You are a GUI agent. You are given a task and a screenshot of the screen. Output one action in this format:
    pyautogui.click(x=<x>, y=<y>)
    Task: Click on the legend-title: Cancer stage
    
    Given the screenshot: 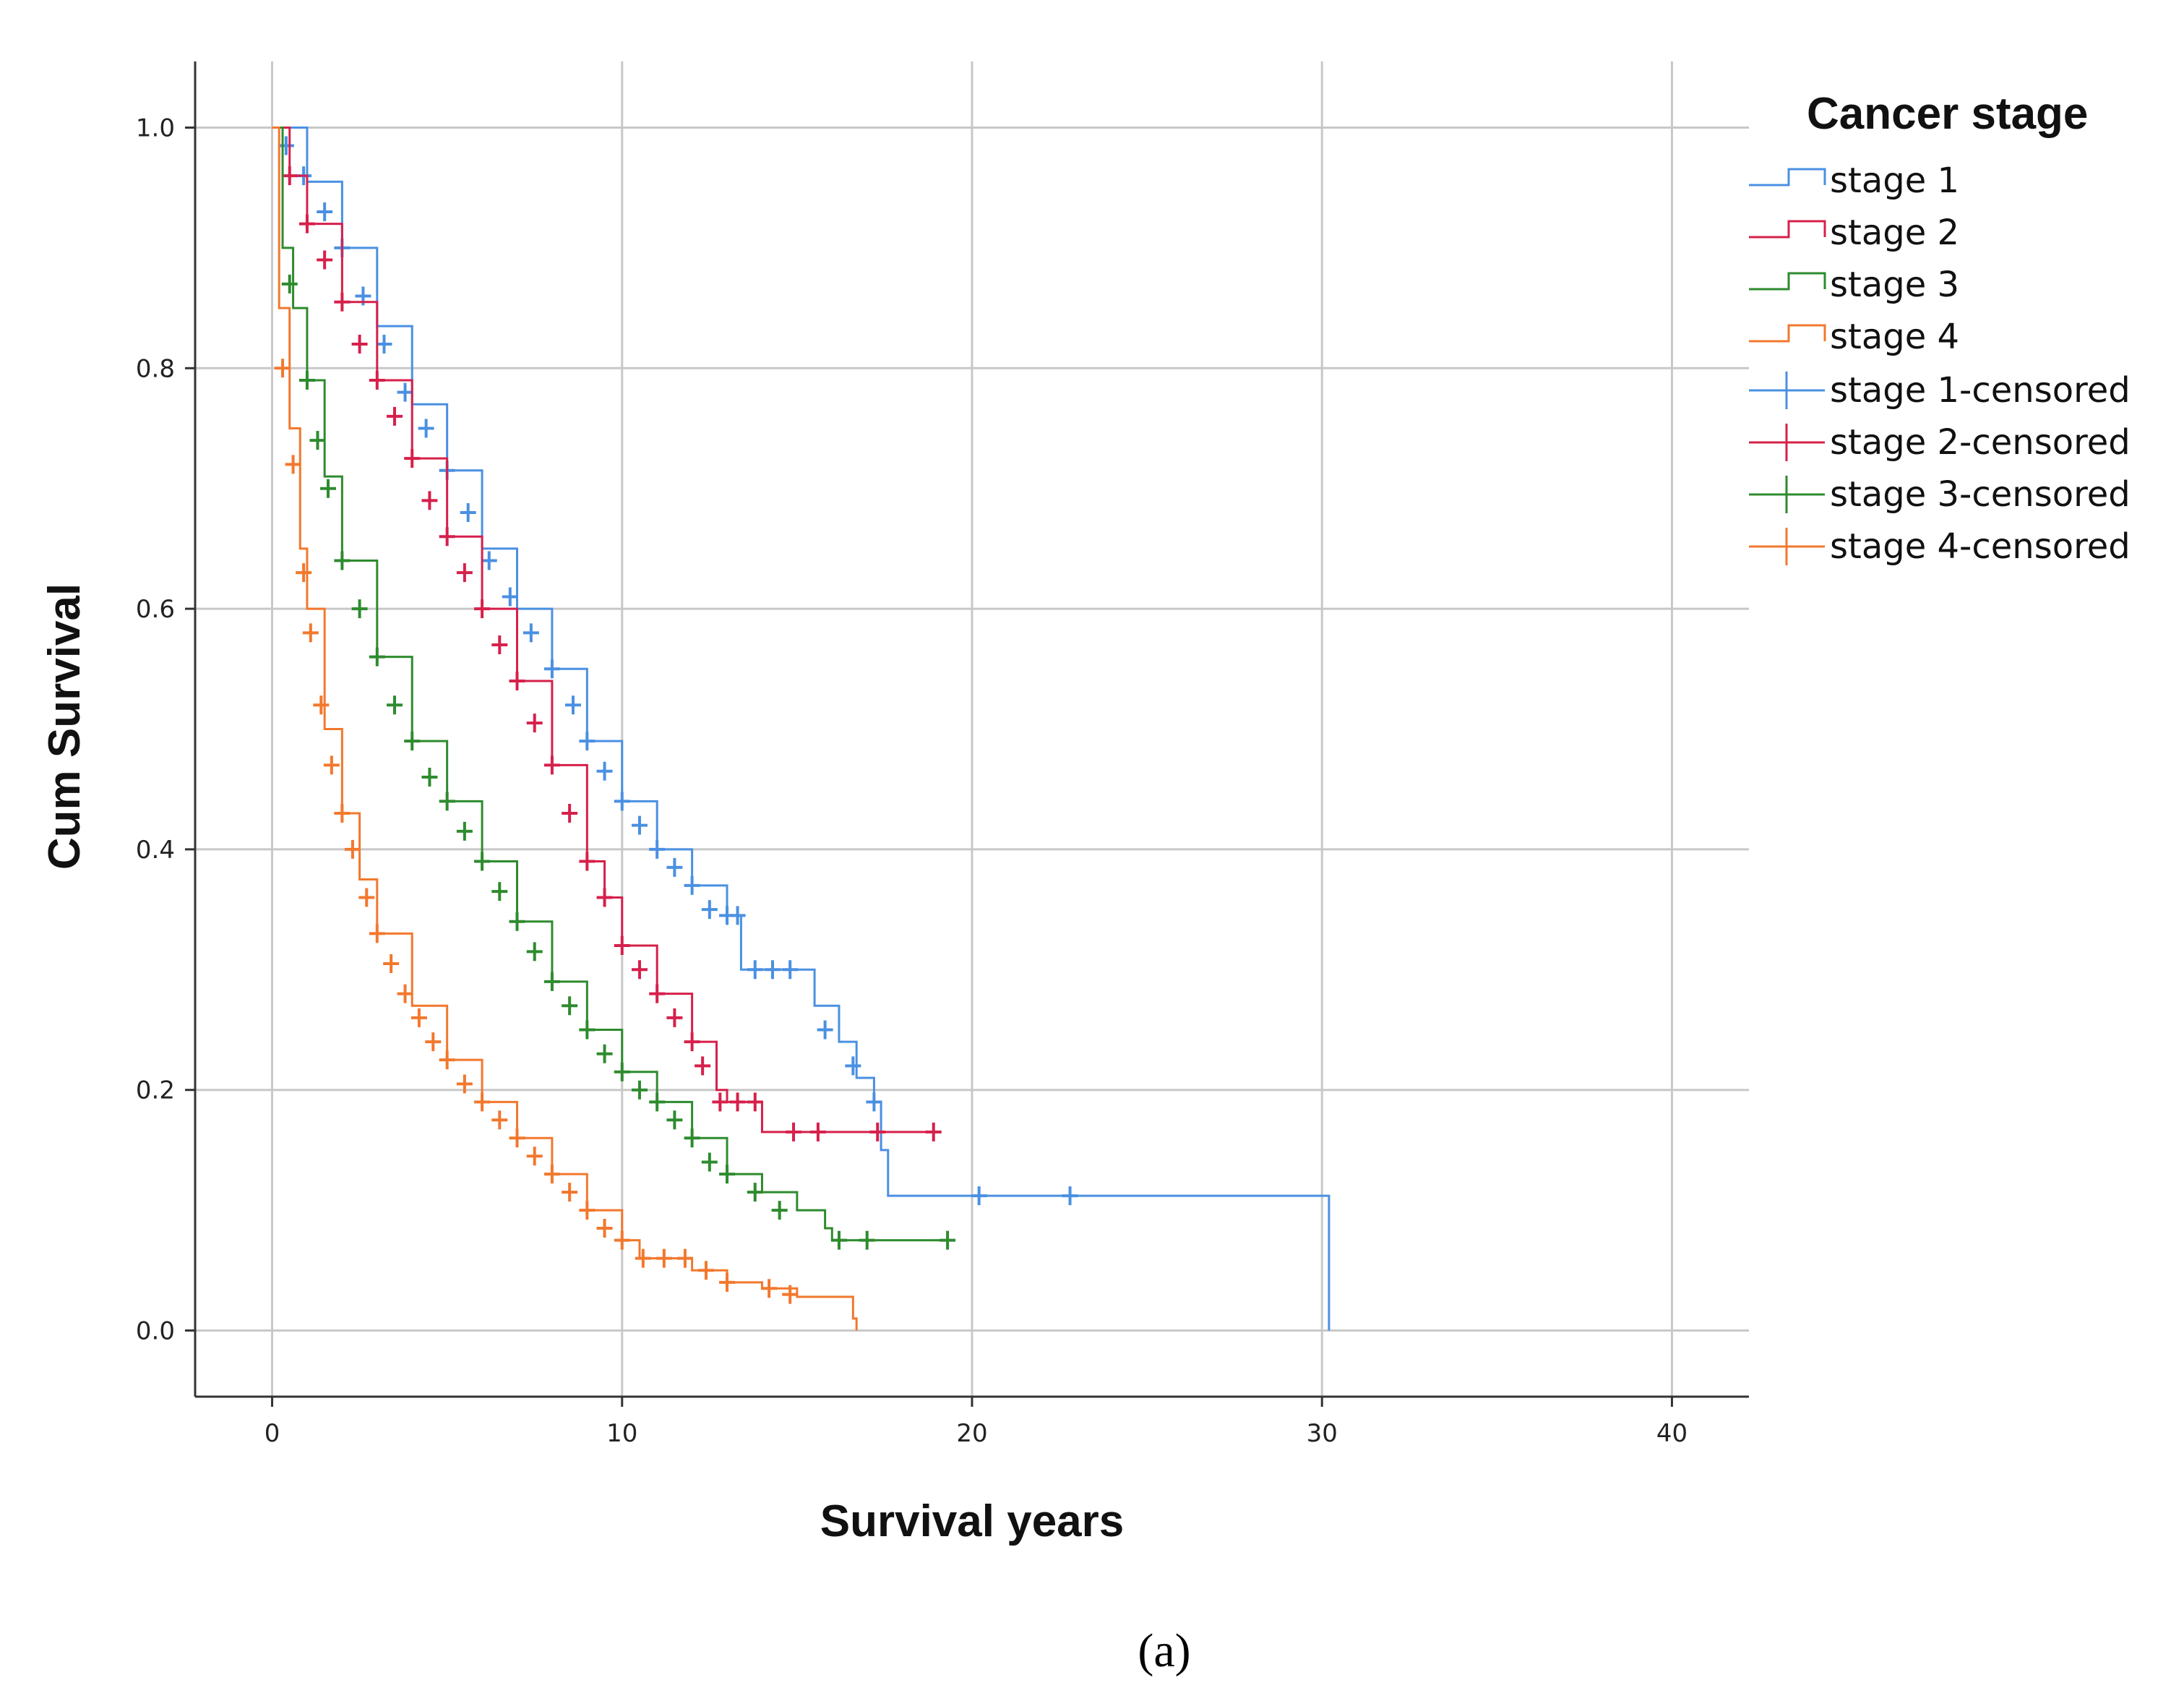 What is the action you would take?
    pyautogui.click(x=1947, y=114)
    